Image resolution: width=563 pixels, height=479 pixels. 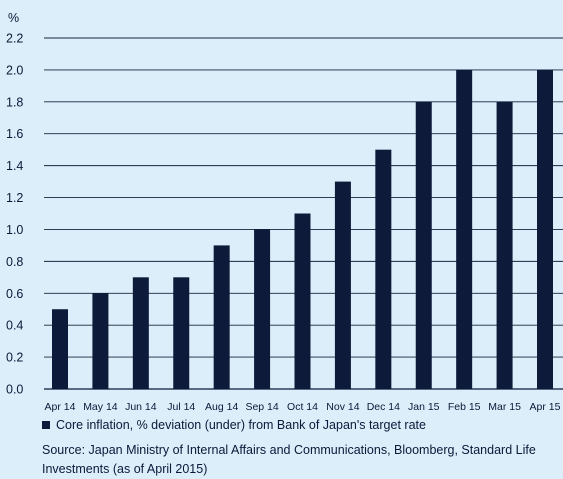 What do you see at coordinates (545, 407) in the screenshot?
I see `x-tick-label: Apr 15` at bounding box center [545, 407].